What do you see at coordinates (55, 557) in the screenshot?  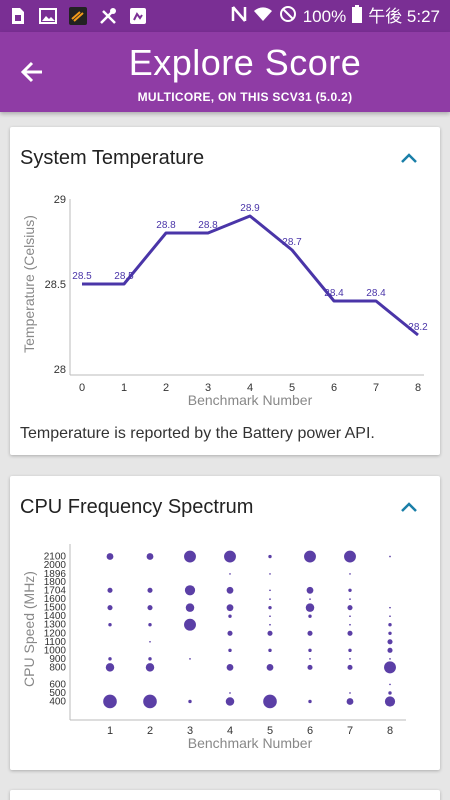 I see `y-tick-label: 2100` at bounding box center [55, 557].